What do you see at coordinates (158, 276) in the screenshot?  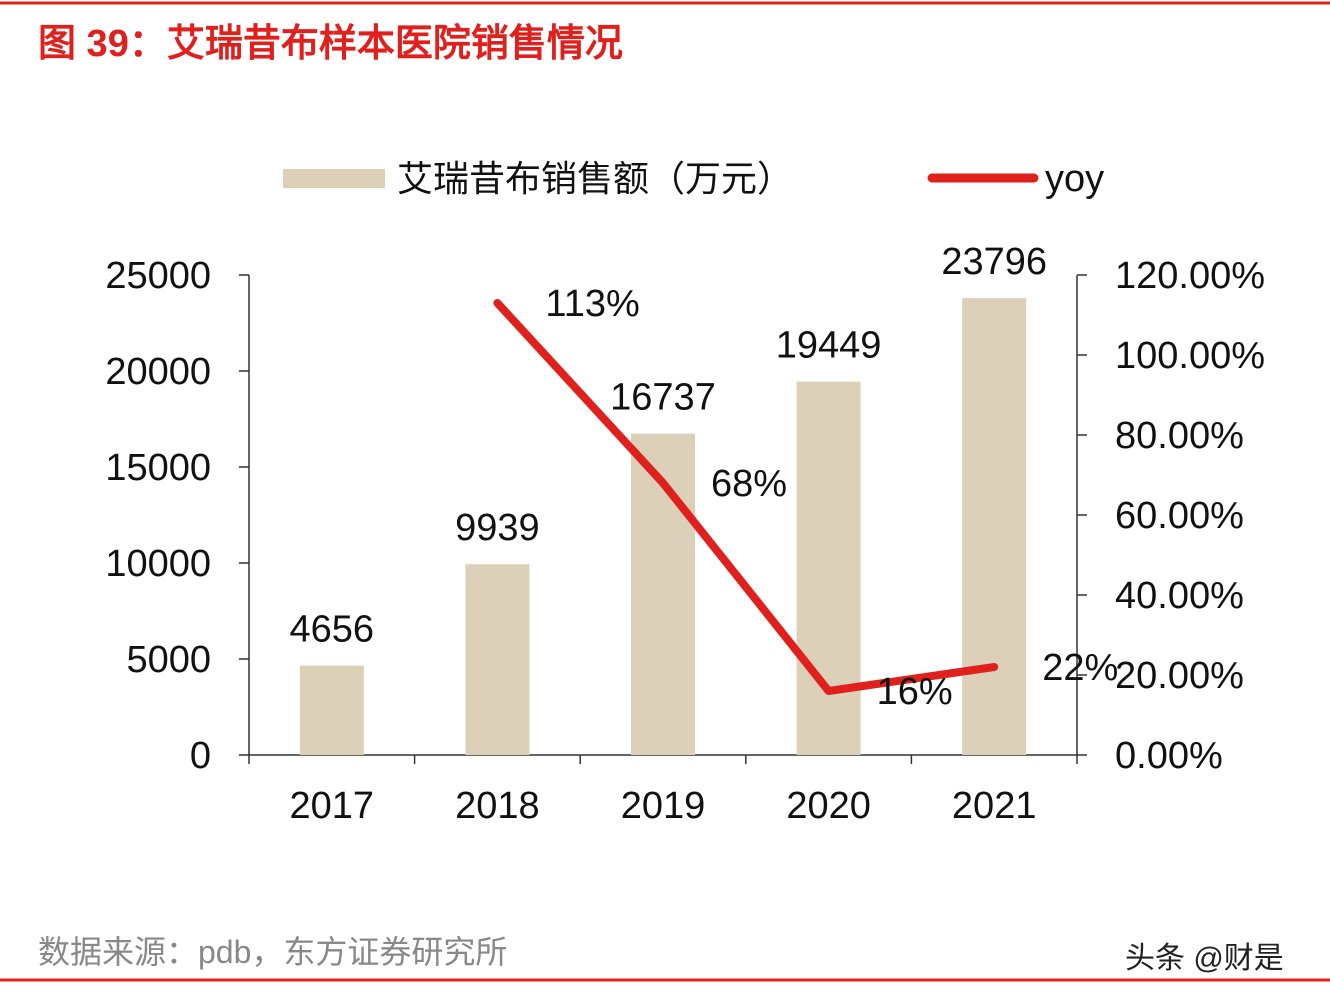 I see `left-tick-label: 25000` at bounding box center [158, 276].